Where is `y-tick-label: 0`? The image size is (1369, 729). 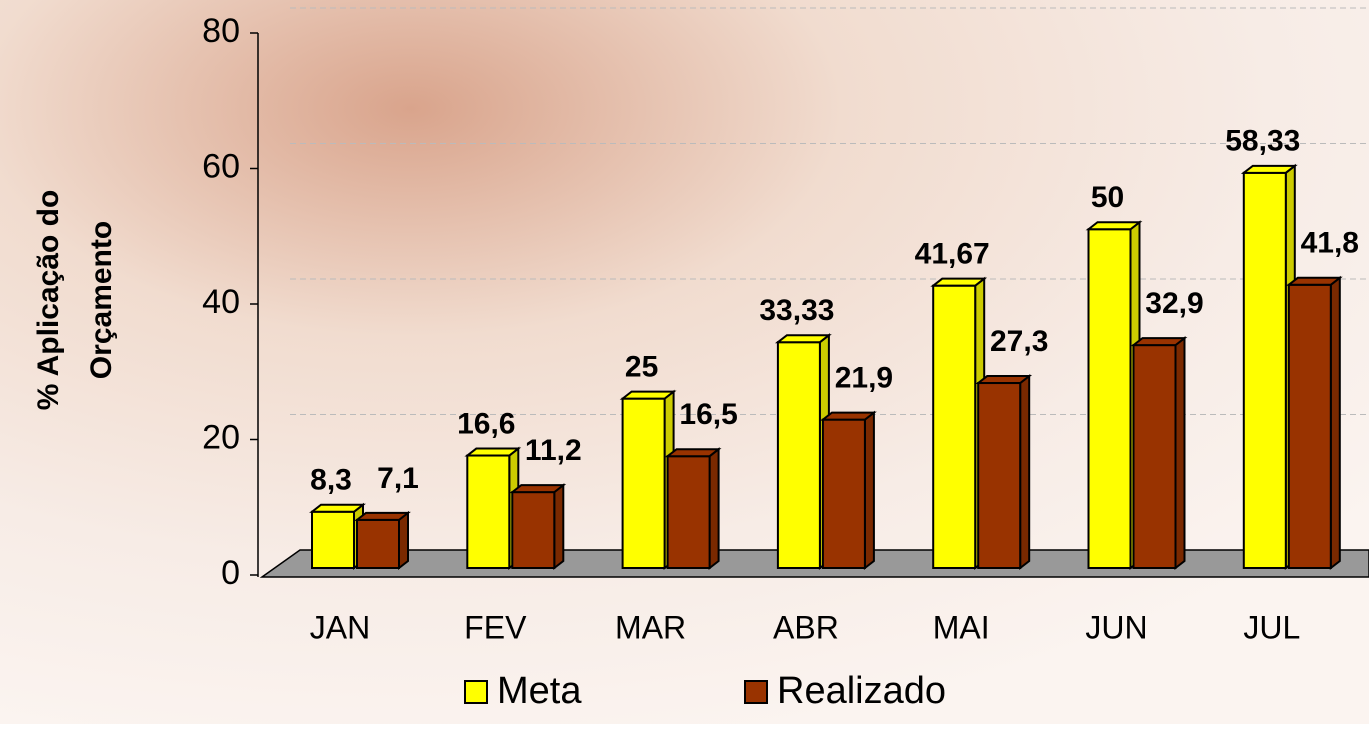
y-tick-label: 0 is located at coordinates (230, 573).